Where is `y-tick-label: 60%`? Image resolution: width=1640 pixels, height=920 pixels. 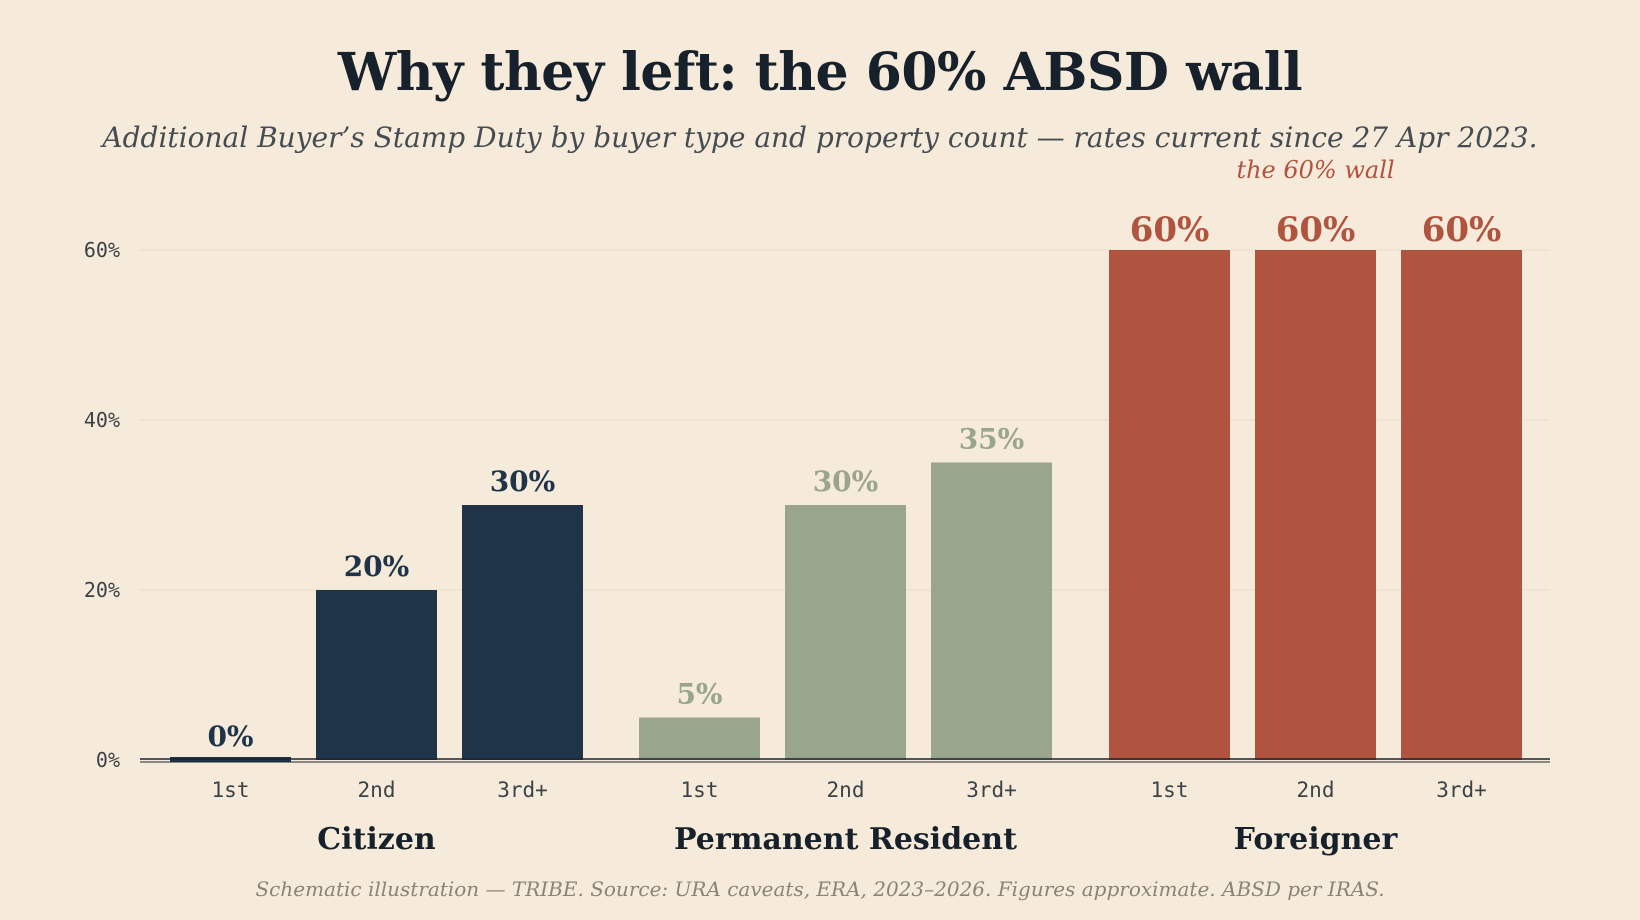 y-tick-label: 60% is located at coordinates (102, 250).